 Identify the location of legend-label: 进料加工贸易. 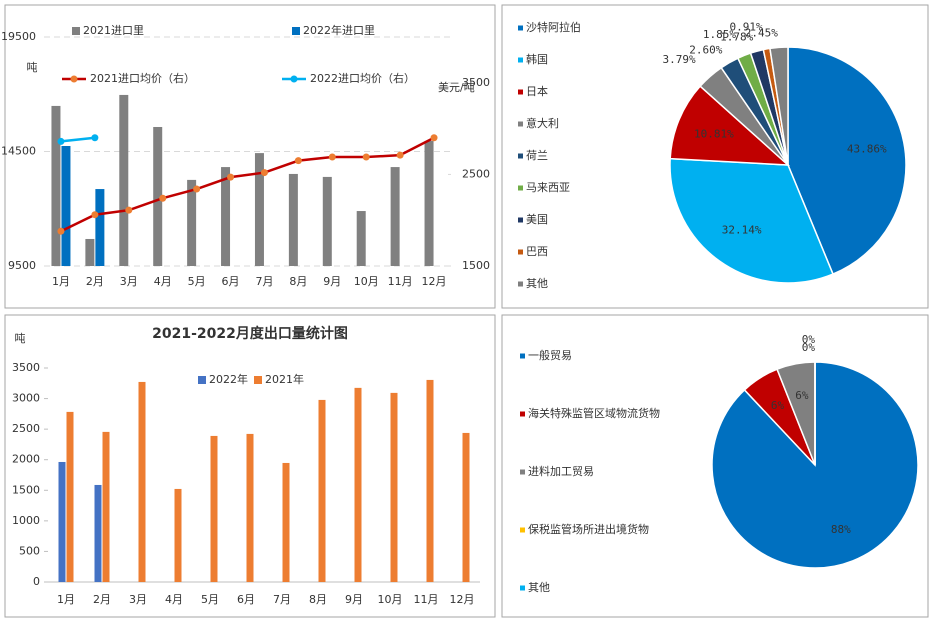
(561, 471).